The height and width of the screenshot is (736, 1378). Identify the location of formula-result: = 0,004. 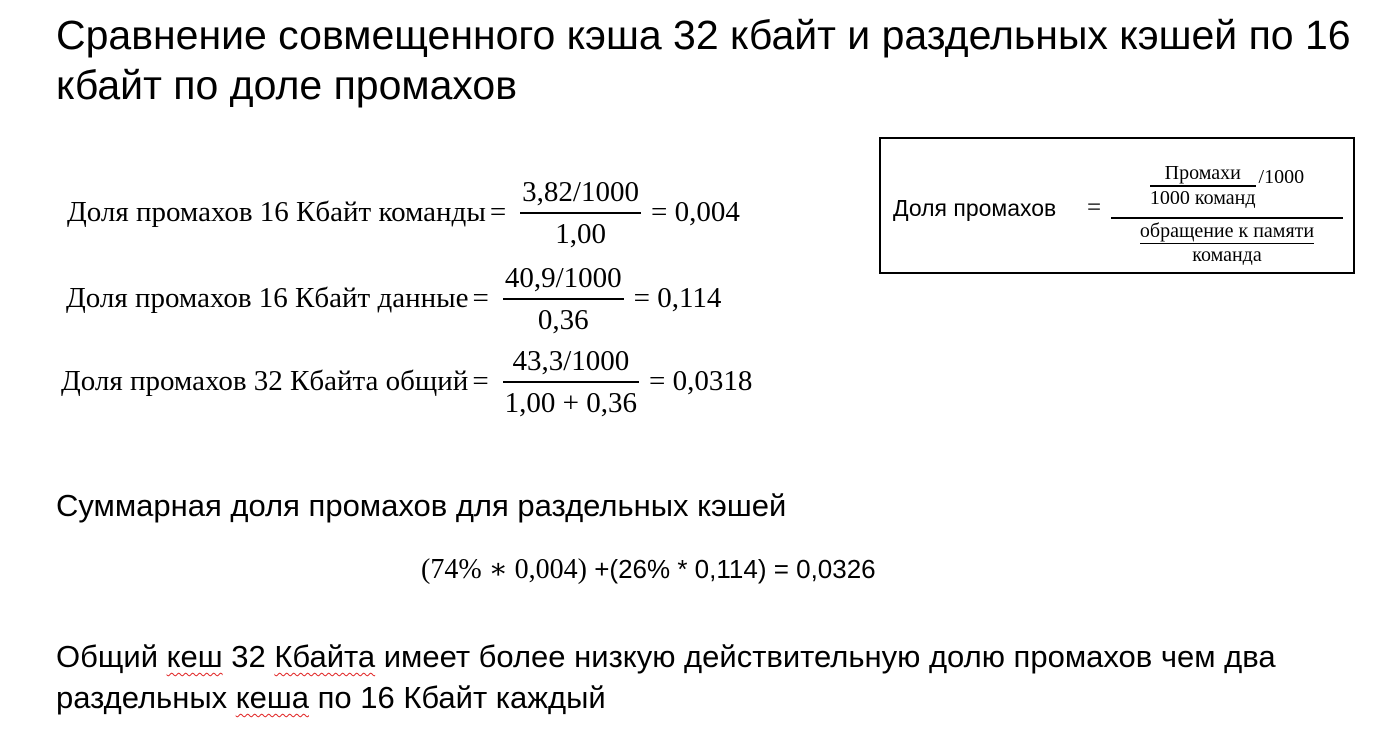
(695, 212).